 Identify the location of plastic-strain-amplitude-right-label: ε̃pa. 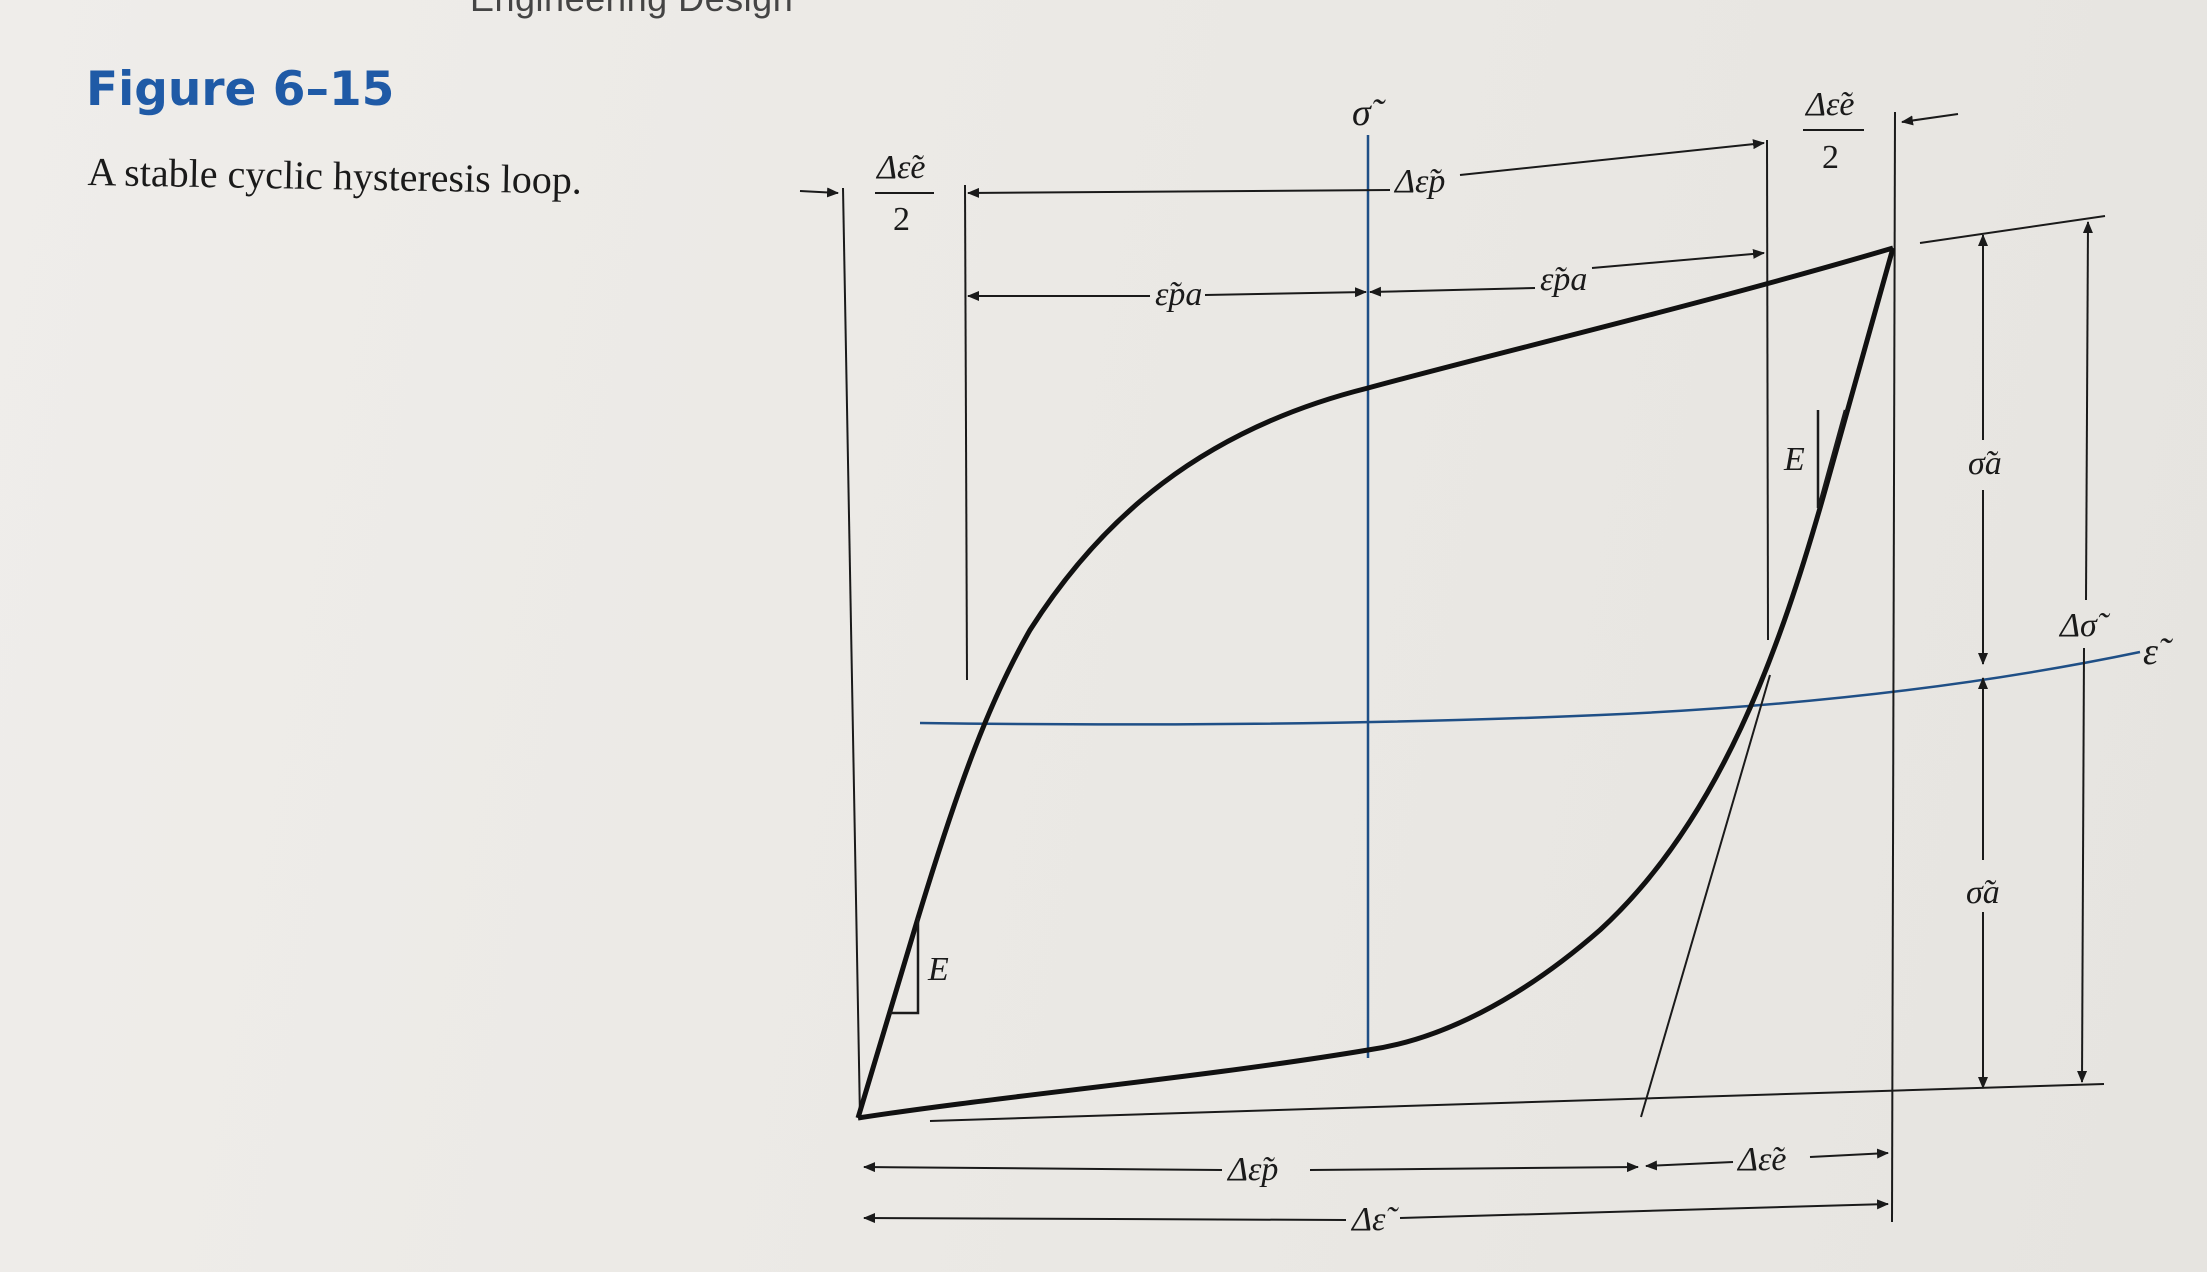
(1563, 279).